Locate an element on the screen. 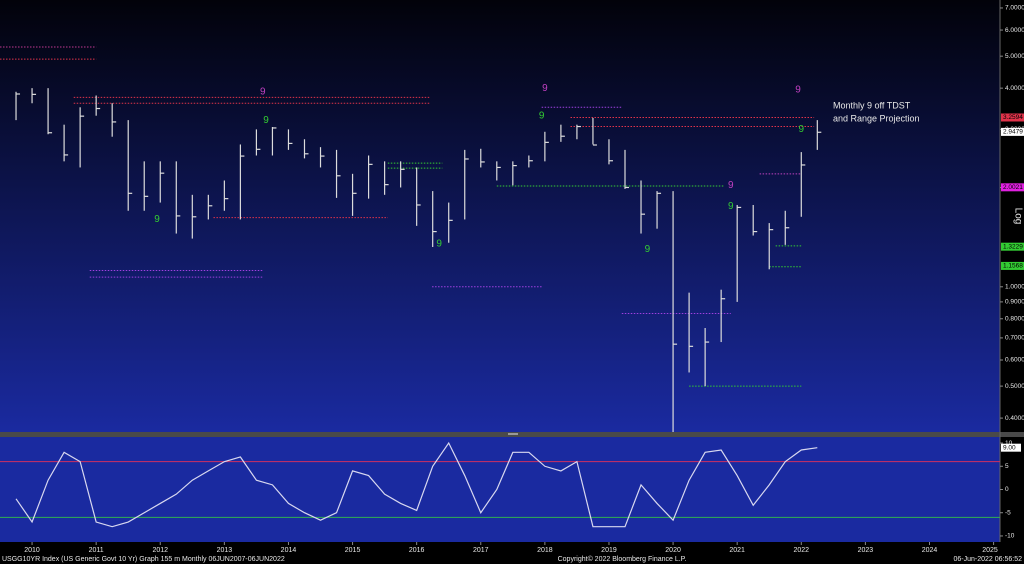 The width and height of the screenshot is (1024, 564). x-tick-label: 2017 is located at coordinates (481, 550).